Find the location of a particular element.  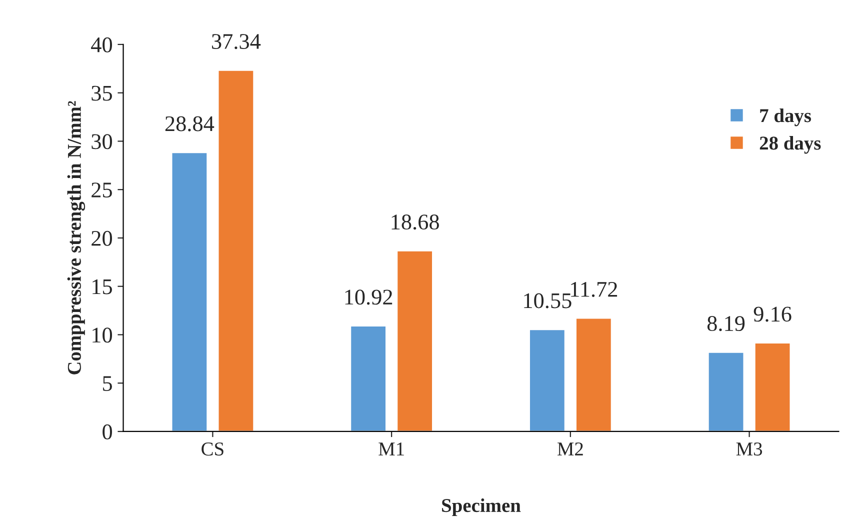

y-tick-label: 40 is located at coordinates (101, 44).